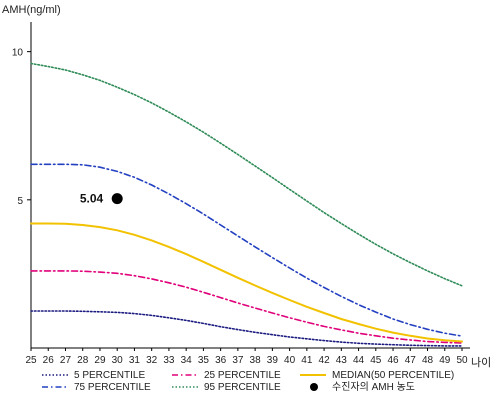 This screenshot has height=400, width=500. Describe the element at coordinates (238, 360) in the screenshot. I see `x-tick-label: 37` at that location.